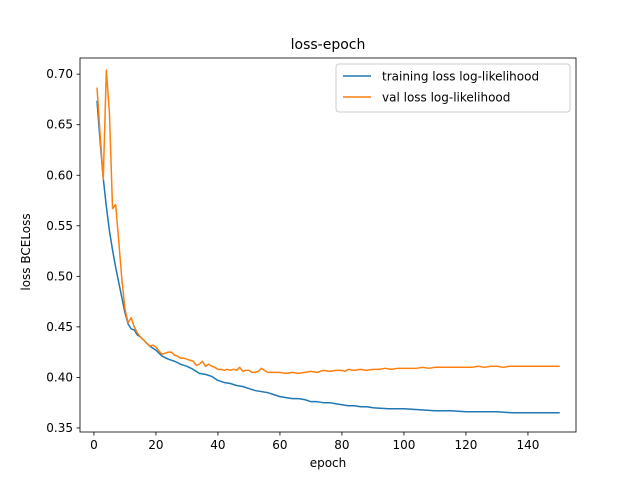 The height and width of the screenshot is (480, 640). I want to click on legend-label-2: val loss log-likelihood, so click(446, 98).